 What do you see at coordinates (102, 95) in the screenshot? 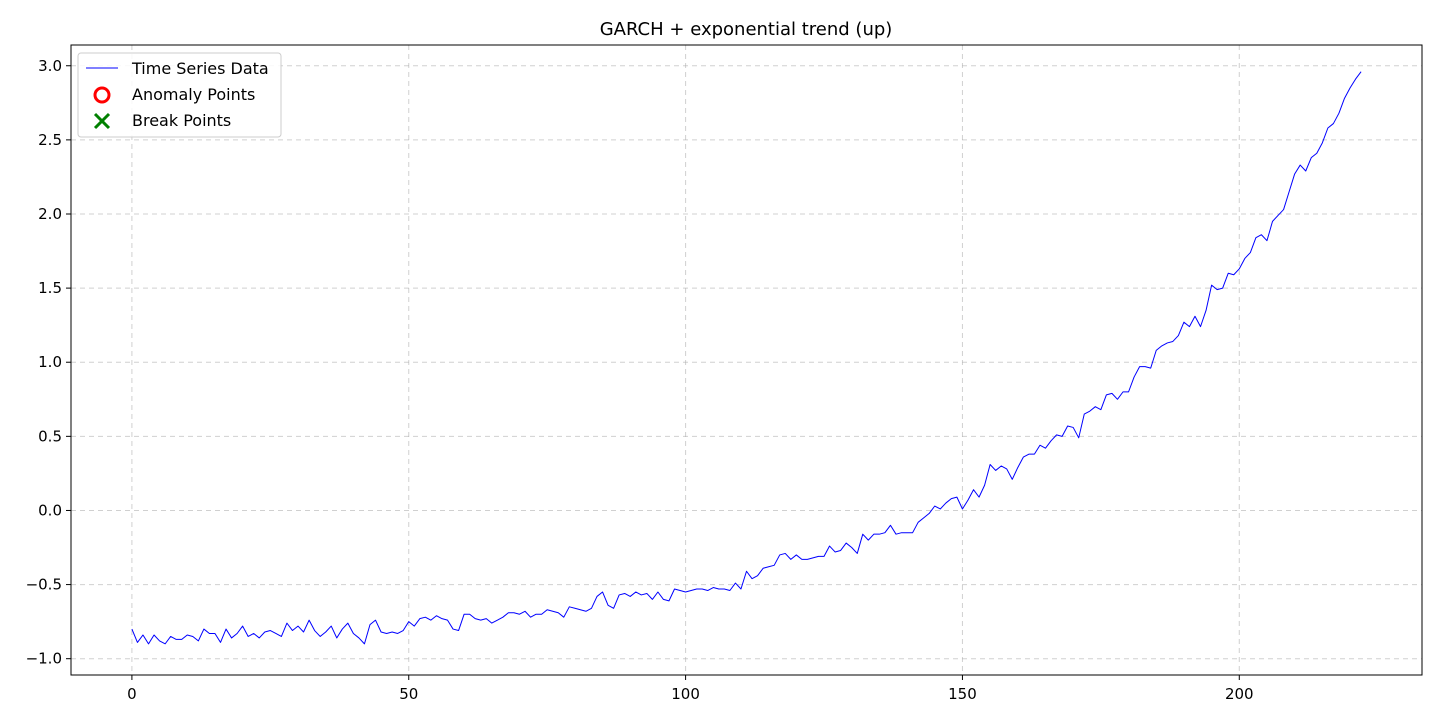
I see `legend-anomaly-circle-icon` at bounding box center [102, 95].